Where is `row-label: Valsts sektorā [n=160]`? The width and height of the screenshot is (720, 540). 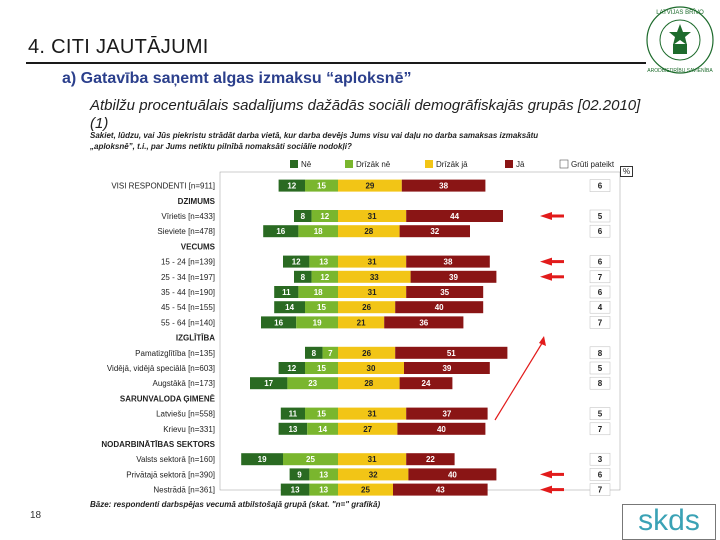 row-label: Valsts sektorā [n=160] is located at coordinates (175, 459).